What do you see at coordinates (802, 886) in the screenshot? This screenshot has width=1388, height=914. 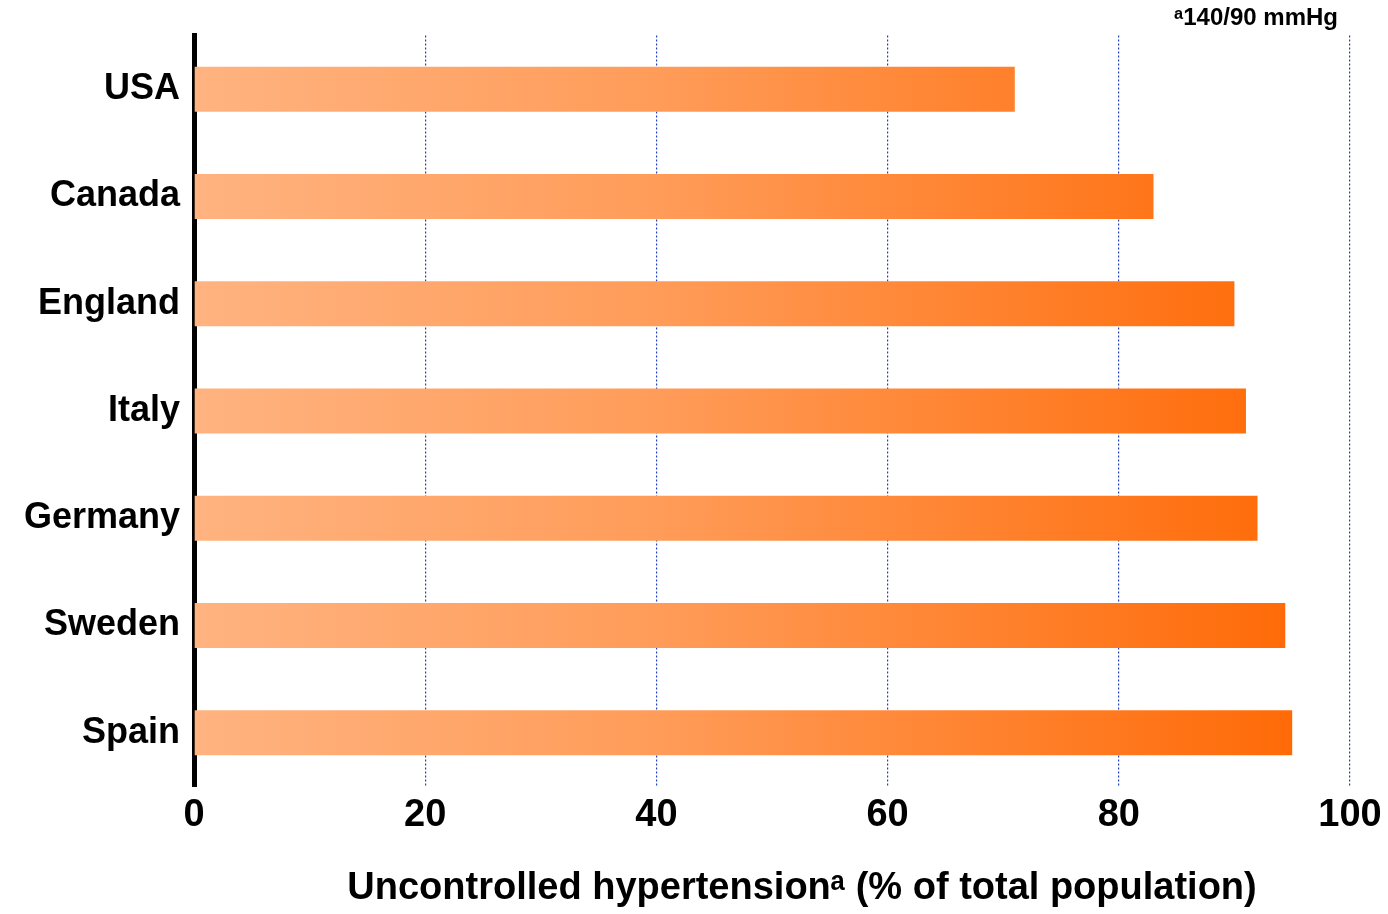 I see `x-axis-title: Uncontrolled hypertensionᵃ (% of total population)` at bounding box center [802, 886].